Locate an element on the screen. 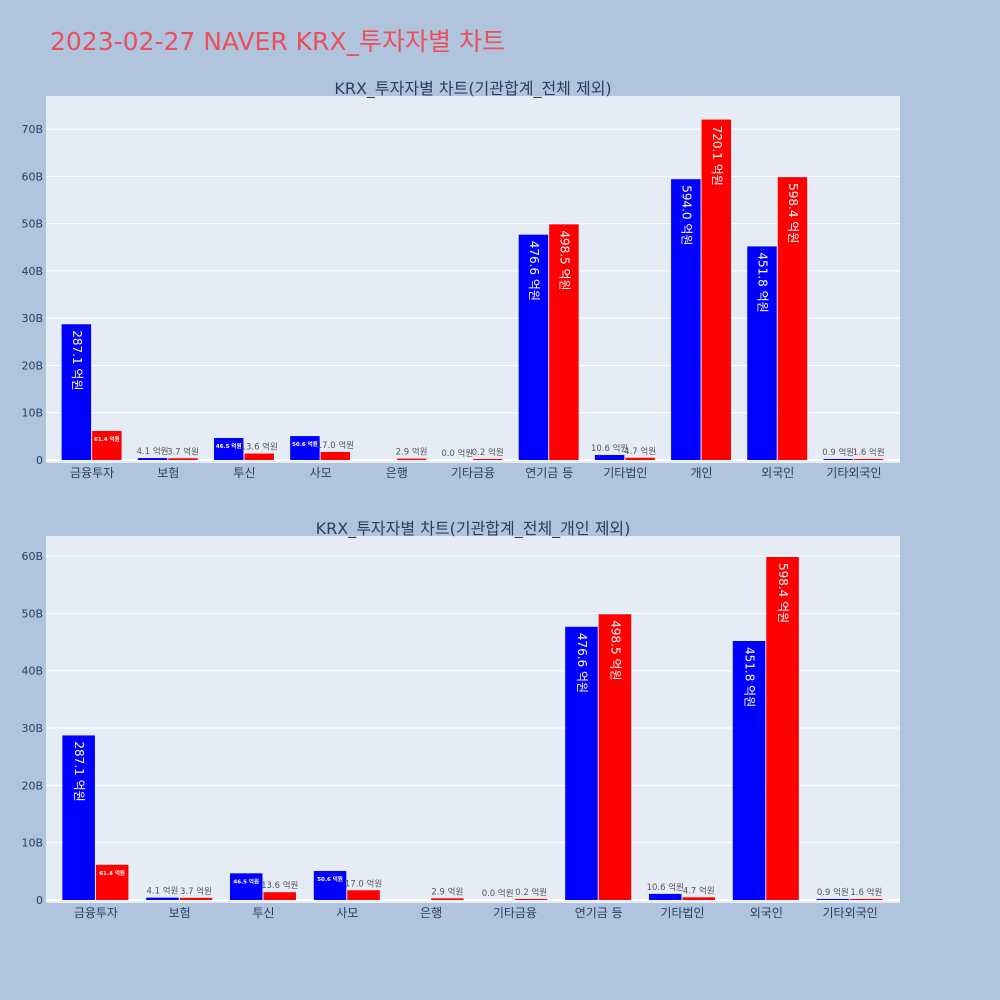 The image size is (1000, 1000). y-tick-label: 70B is located at coordinates (32, 129).